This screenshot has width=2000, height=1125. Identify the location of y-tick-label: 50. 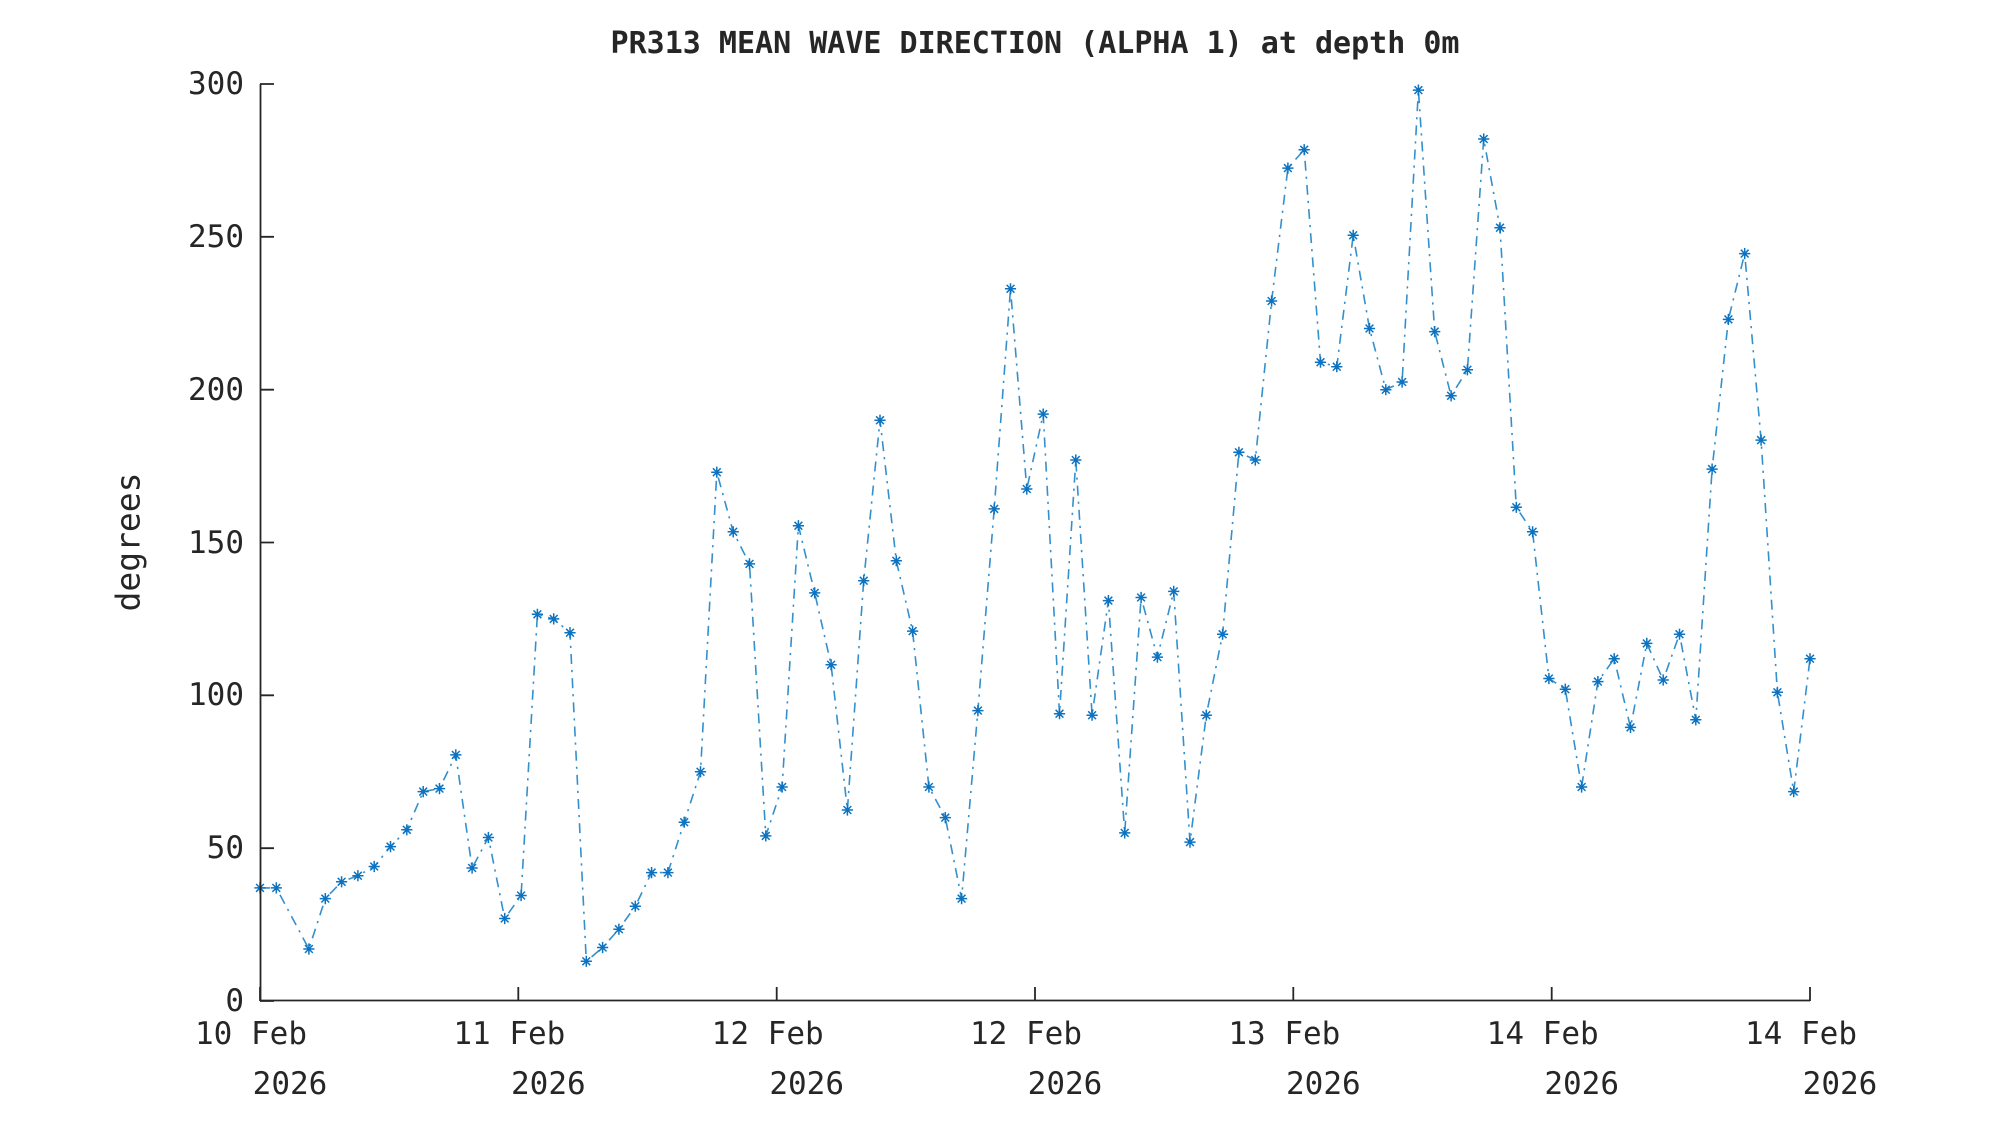
(225, 848).